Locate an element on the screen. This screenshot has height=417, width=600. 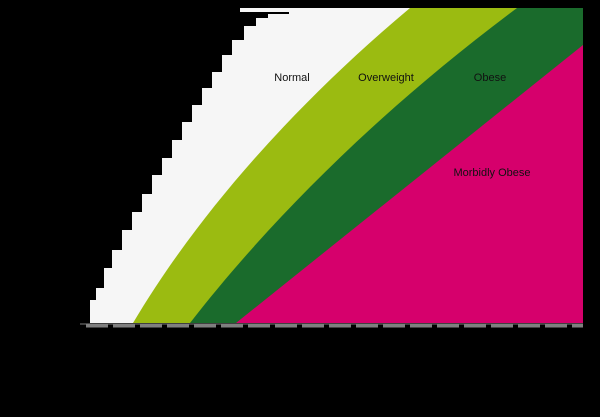
region-label-morbidly-obese: Morbidly Obese is located at coordinates (491, 173).